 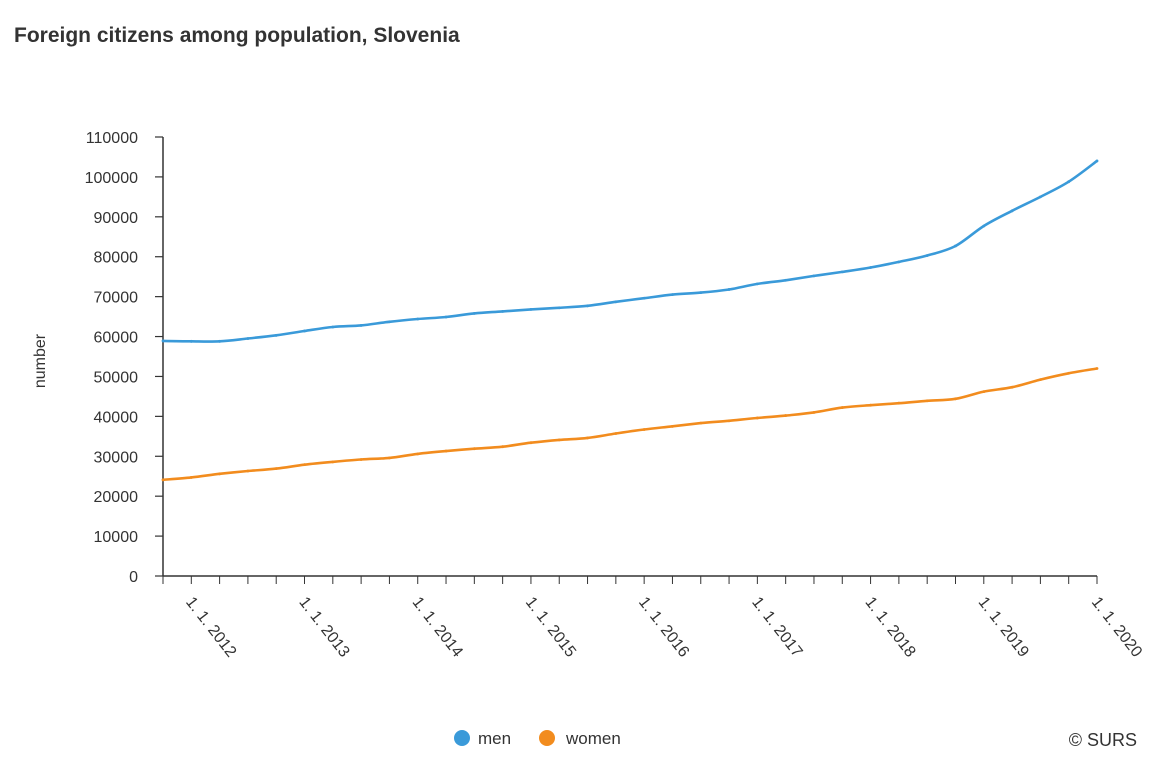 I want to click on x-tick-label: 1. 1. 2012, so click(x=210, y=627).